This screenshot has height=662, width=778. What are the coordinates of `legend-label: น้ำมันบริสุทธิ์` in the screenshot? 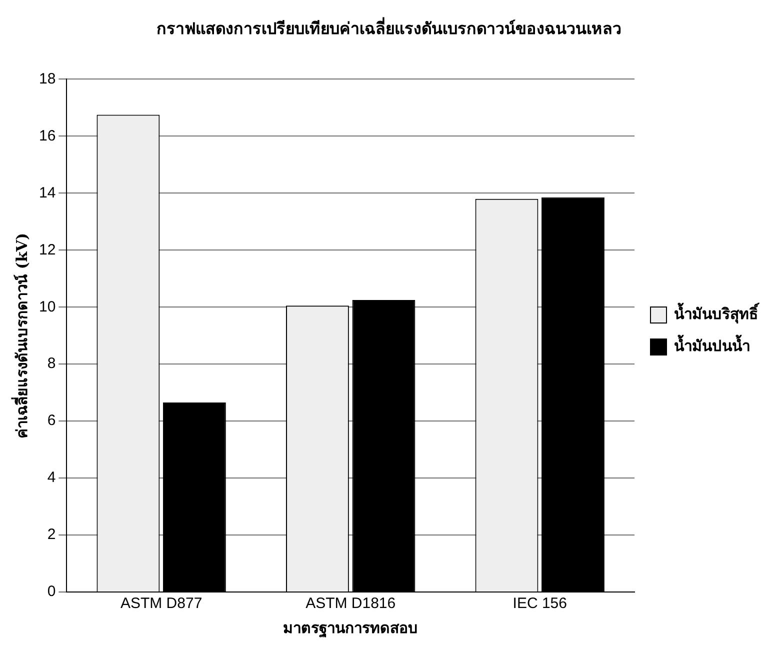 It's located at (717, 313).